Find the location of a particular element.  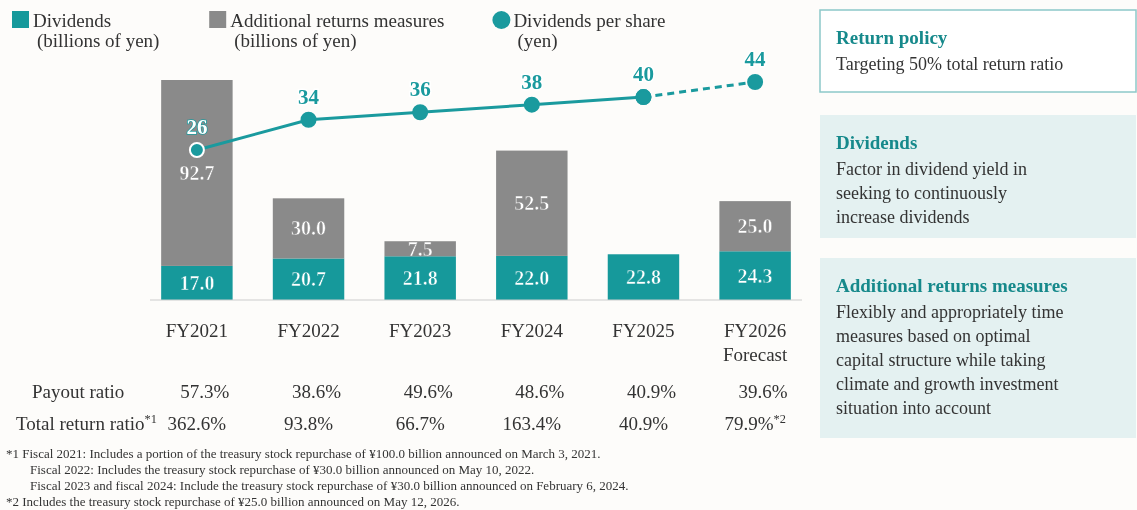

text: Fiscal 2022: Includes the treasury stock repurchase of ¥30.0 billion announced on May 10, 2022. is located at coordinates (282, 469).